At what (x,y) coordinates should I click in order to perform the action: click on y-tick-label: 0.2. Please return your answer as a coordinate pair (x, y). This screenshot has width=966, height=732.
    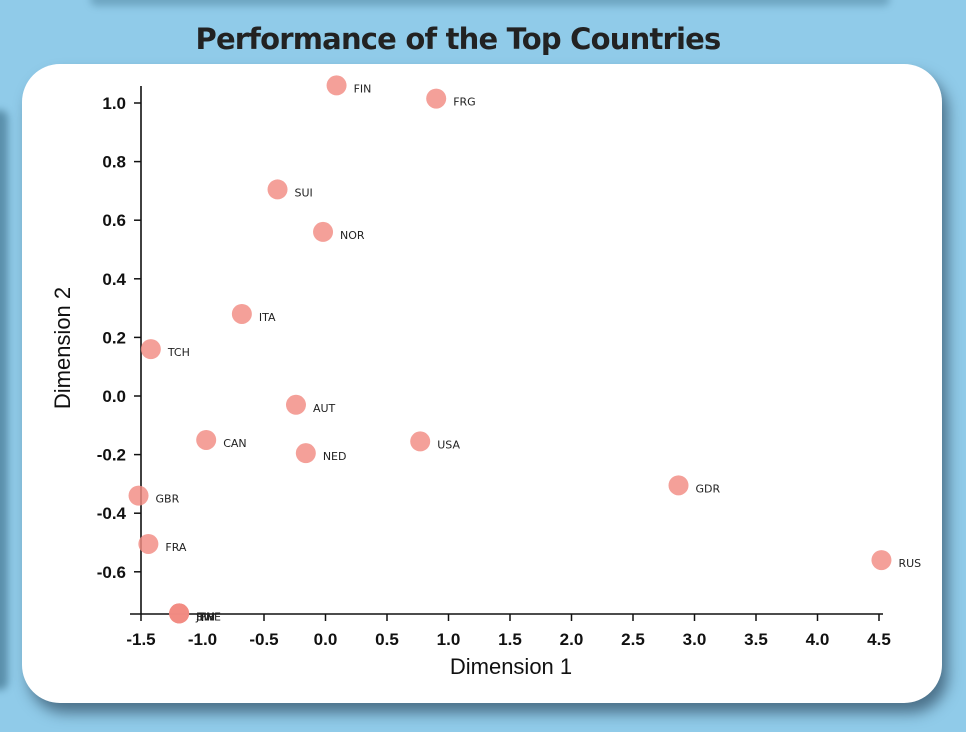
    Looking at the image, I should click on (114, 337).